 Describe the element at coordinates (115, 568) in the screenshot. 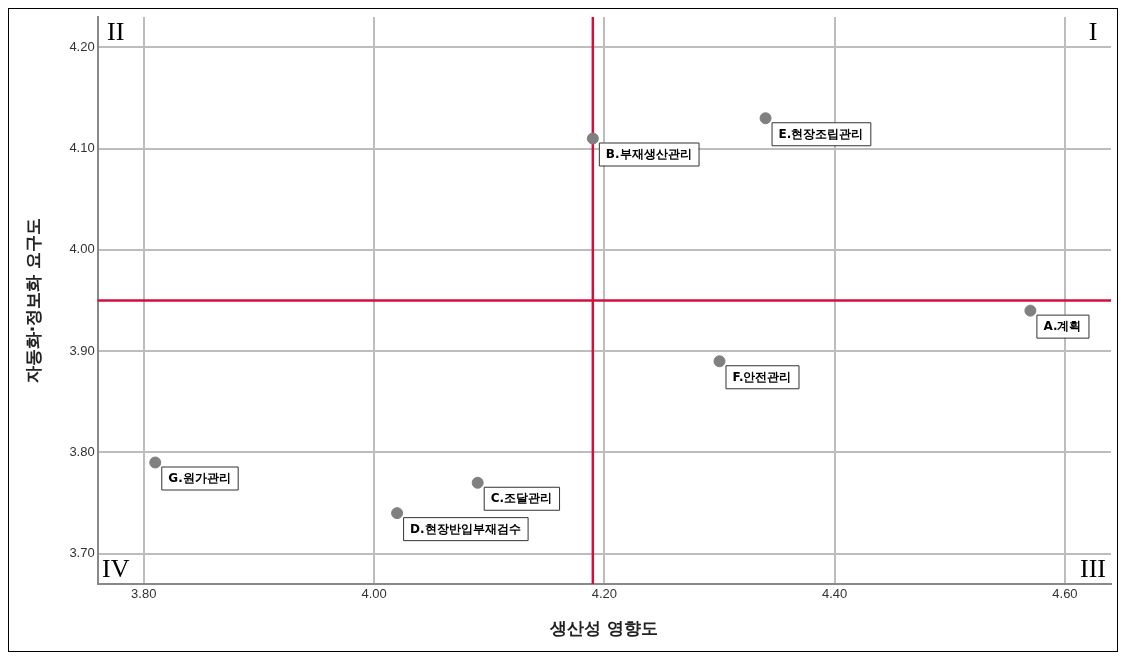

I see `annotation: IV` at that location.